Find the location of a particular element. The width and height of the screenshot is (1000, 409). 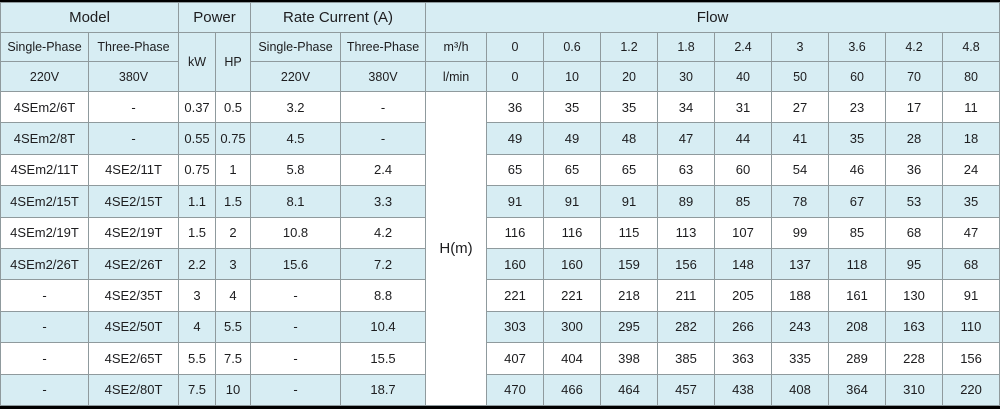

cell-head-value-7: 53 is located at coordinates (914, 201).